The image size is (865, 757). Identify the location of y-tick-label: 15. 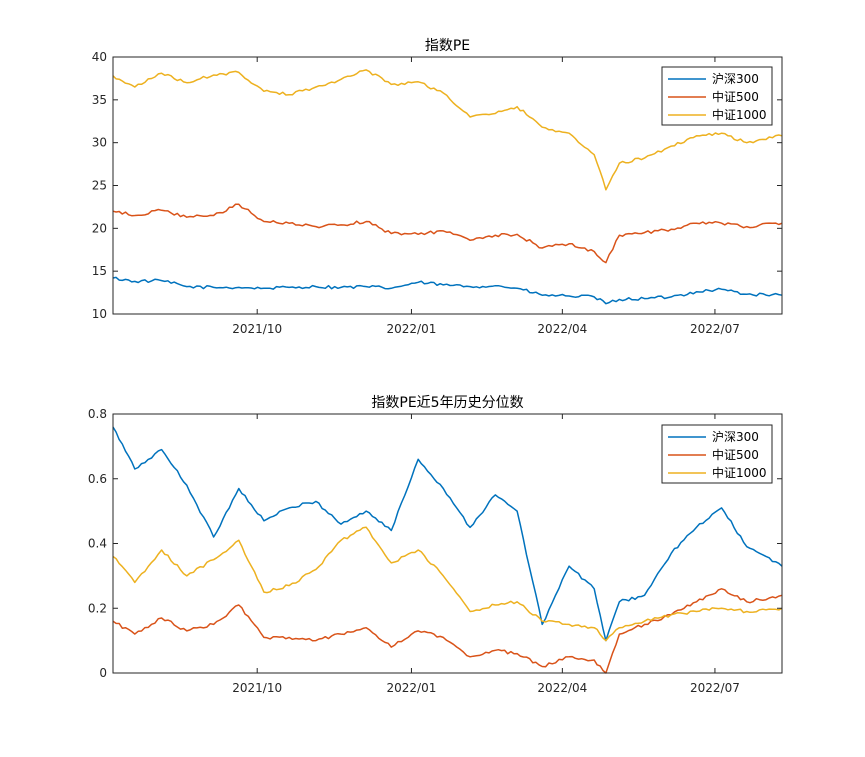
(99, 271).